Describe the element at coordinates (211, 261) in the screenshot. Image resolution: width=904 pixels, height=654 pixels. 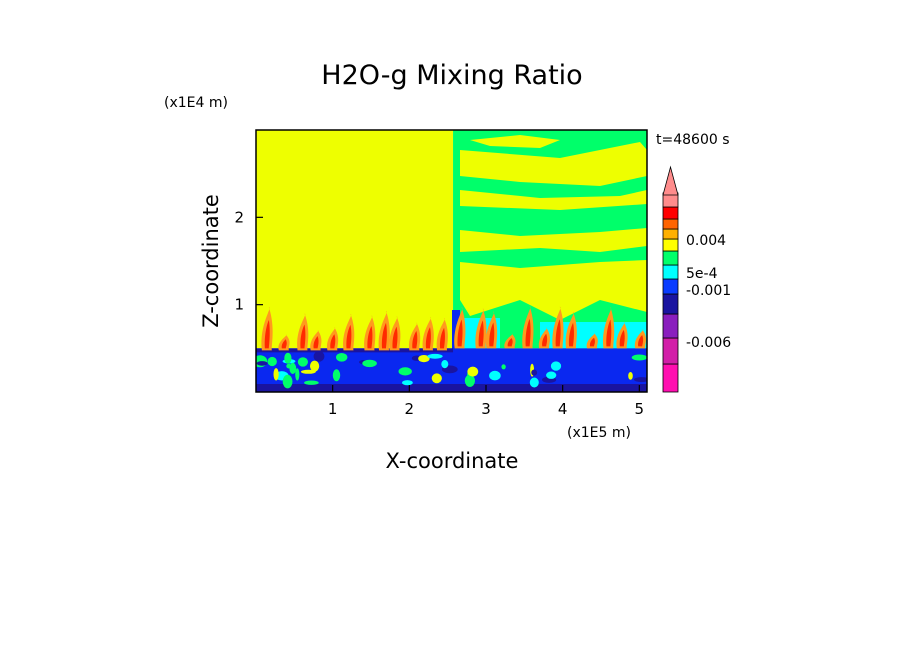
I see `y-axis-label: Z-coordinate` at that location.